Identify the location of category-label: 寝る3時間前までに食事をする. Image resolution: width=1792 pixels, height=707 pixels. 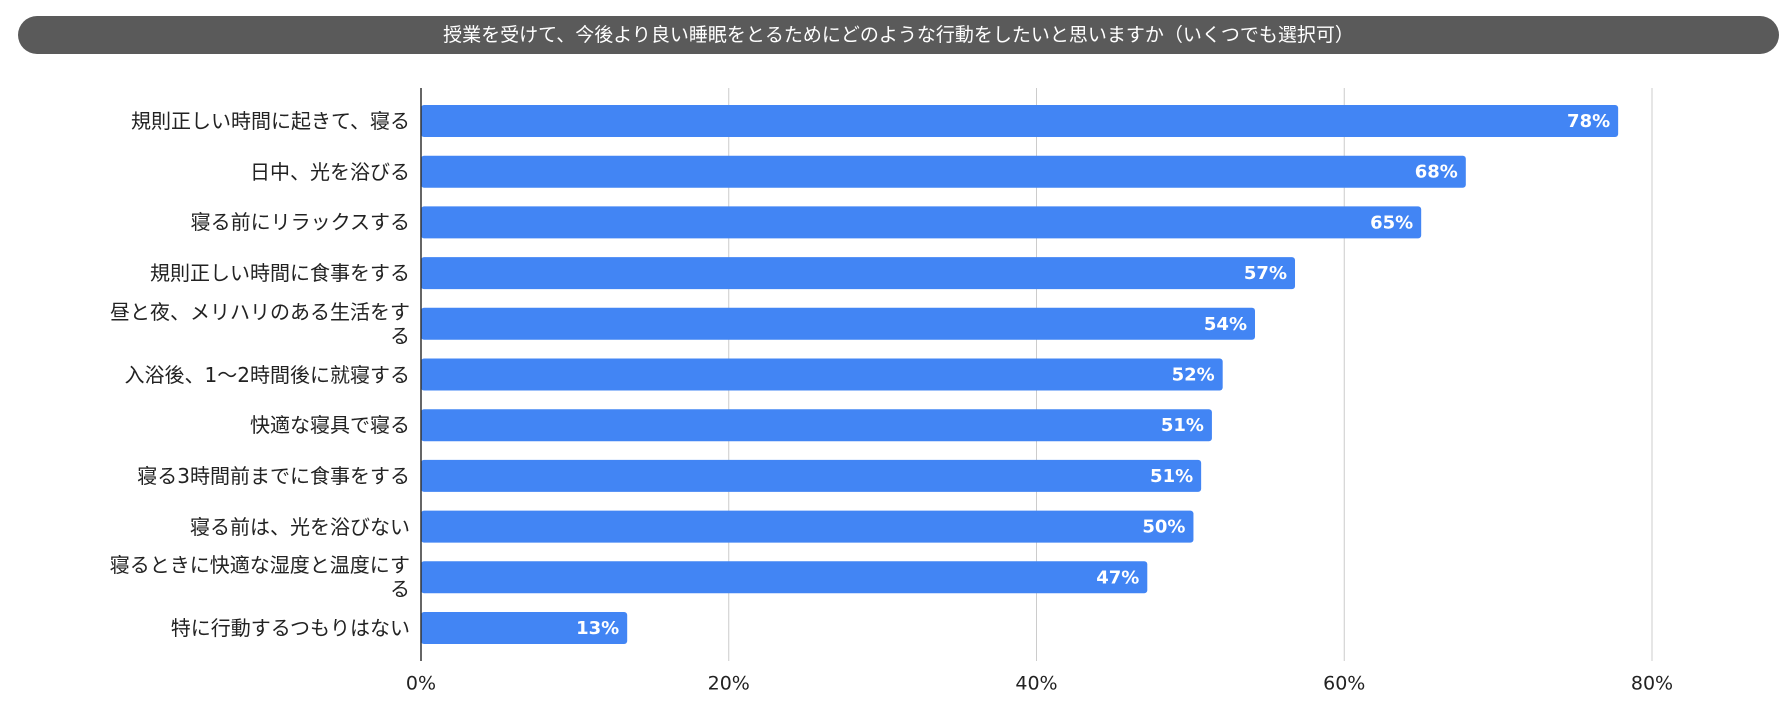
(273, 475).